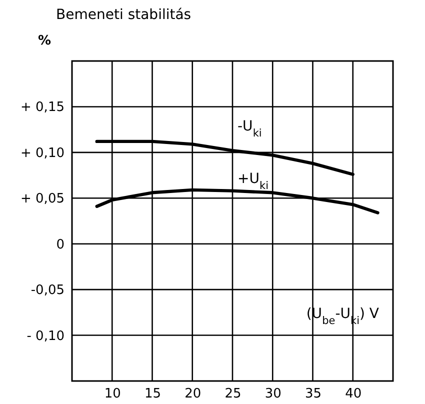 The height and width of the screenshot is (404, 425). I want to click on y-tick-label: 0, so click(60, 244).